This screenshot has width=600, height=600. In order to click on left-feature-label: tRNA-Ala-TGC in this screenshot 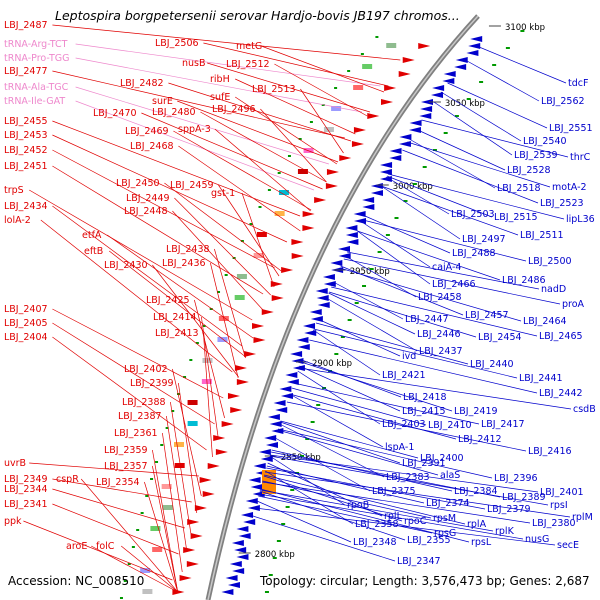, I will do `click(36, 87)`.